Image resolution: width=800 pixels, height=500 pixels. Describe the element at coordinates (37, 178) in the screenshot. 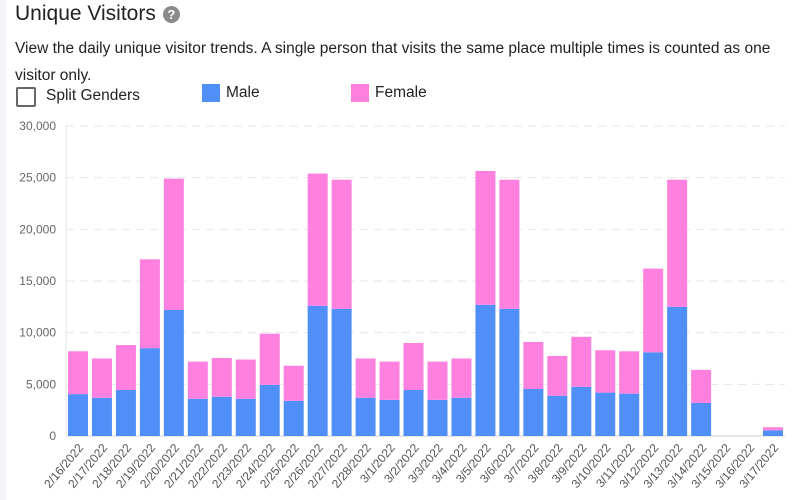

I see `y-tick-label: 25,000` at that location.